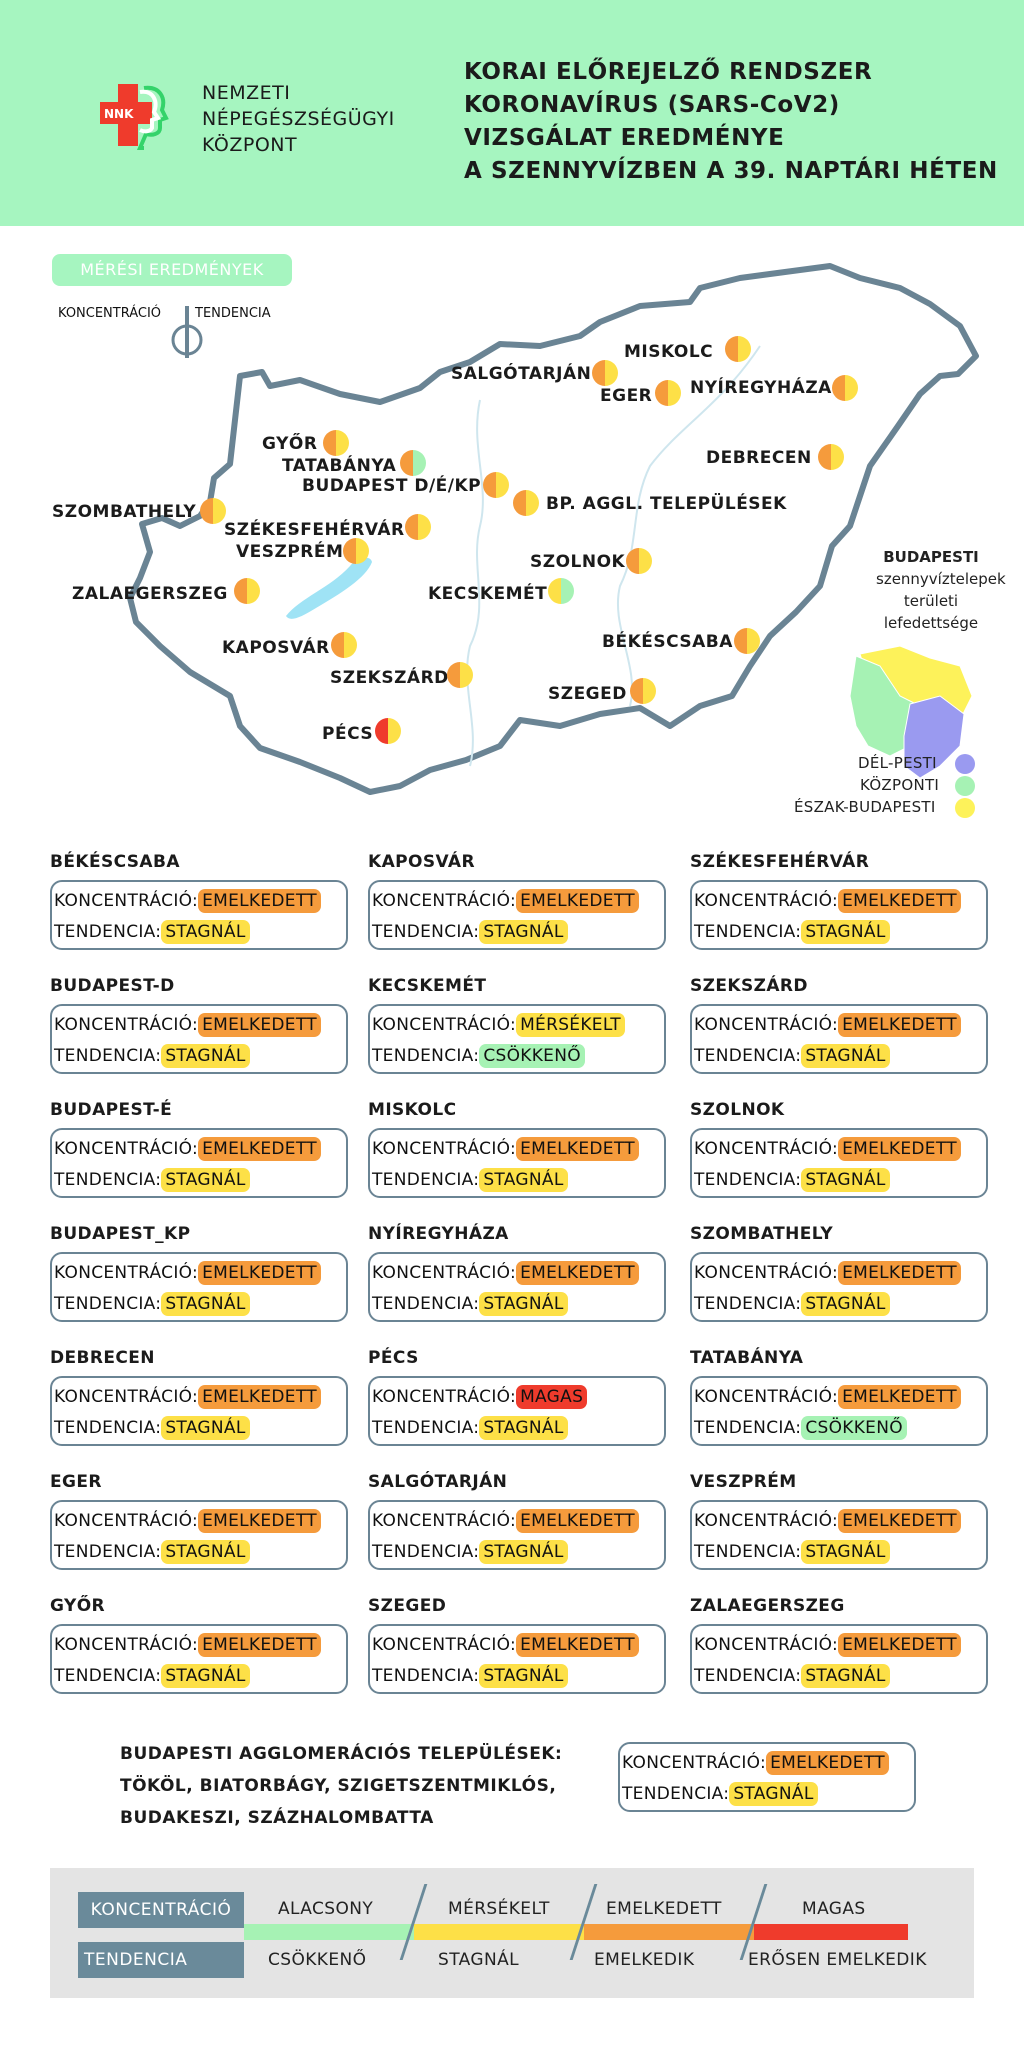  Describe the element at coordinates (438, 1482) in the screenshot. I see `card-city-name: SALGÓTARJÁN` at that location.